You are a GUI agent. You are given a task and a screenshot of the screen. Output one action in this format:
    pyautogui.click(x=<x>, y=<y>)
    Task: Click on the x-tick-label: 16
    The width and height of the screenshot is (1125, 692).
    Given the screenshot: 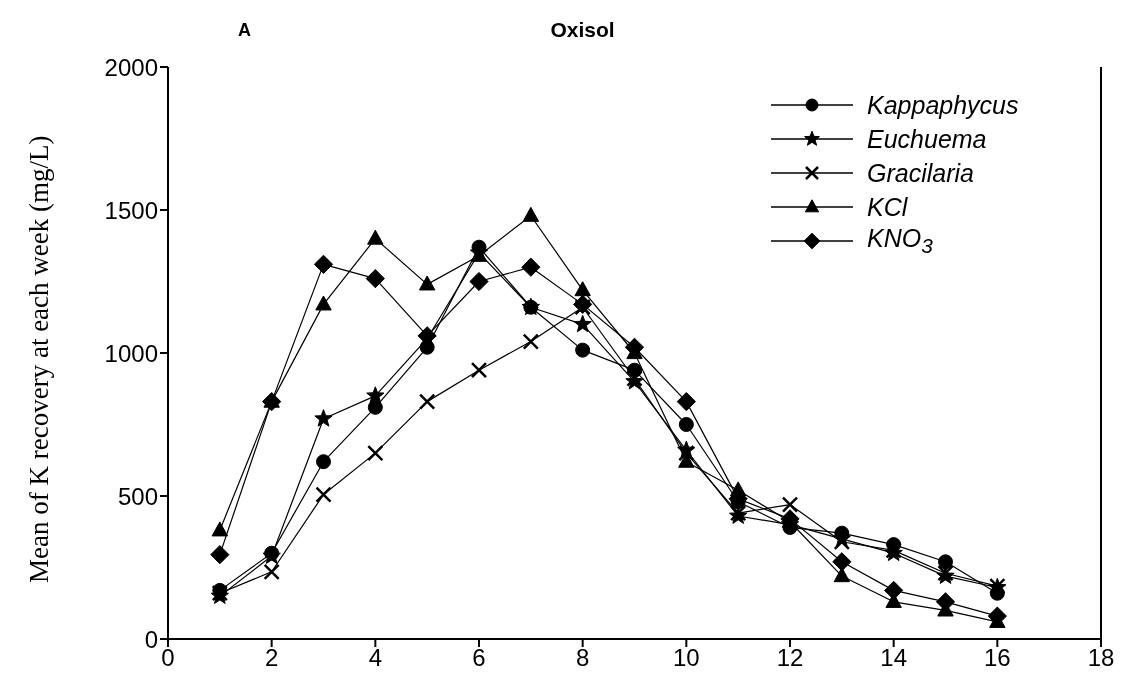 What is the action you would take?
    pyautogui.click(x=997, y=658)
    